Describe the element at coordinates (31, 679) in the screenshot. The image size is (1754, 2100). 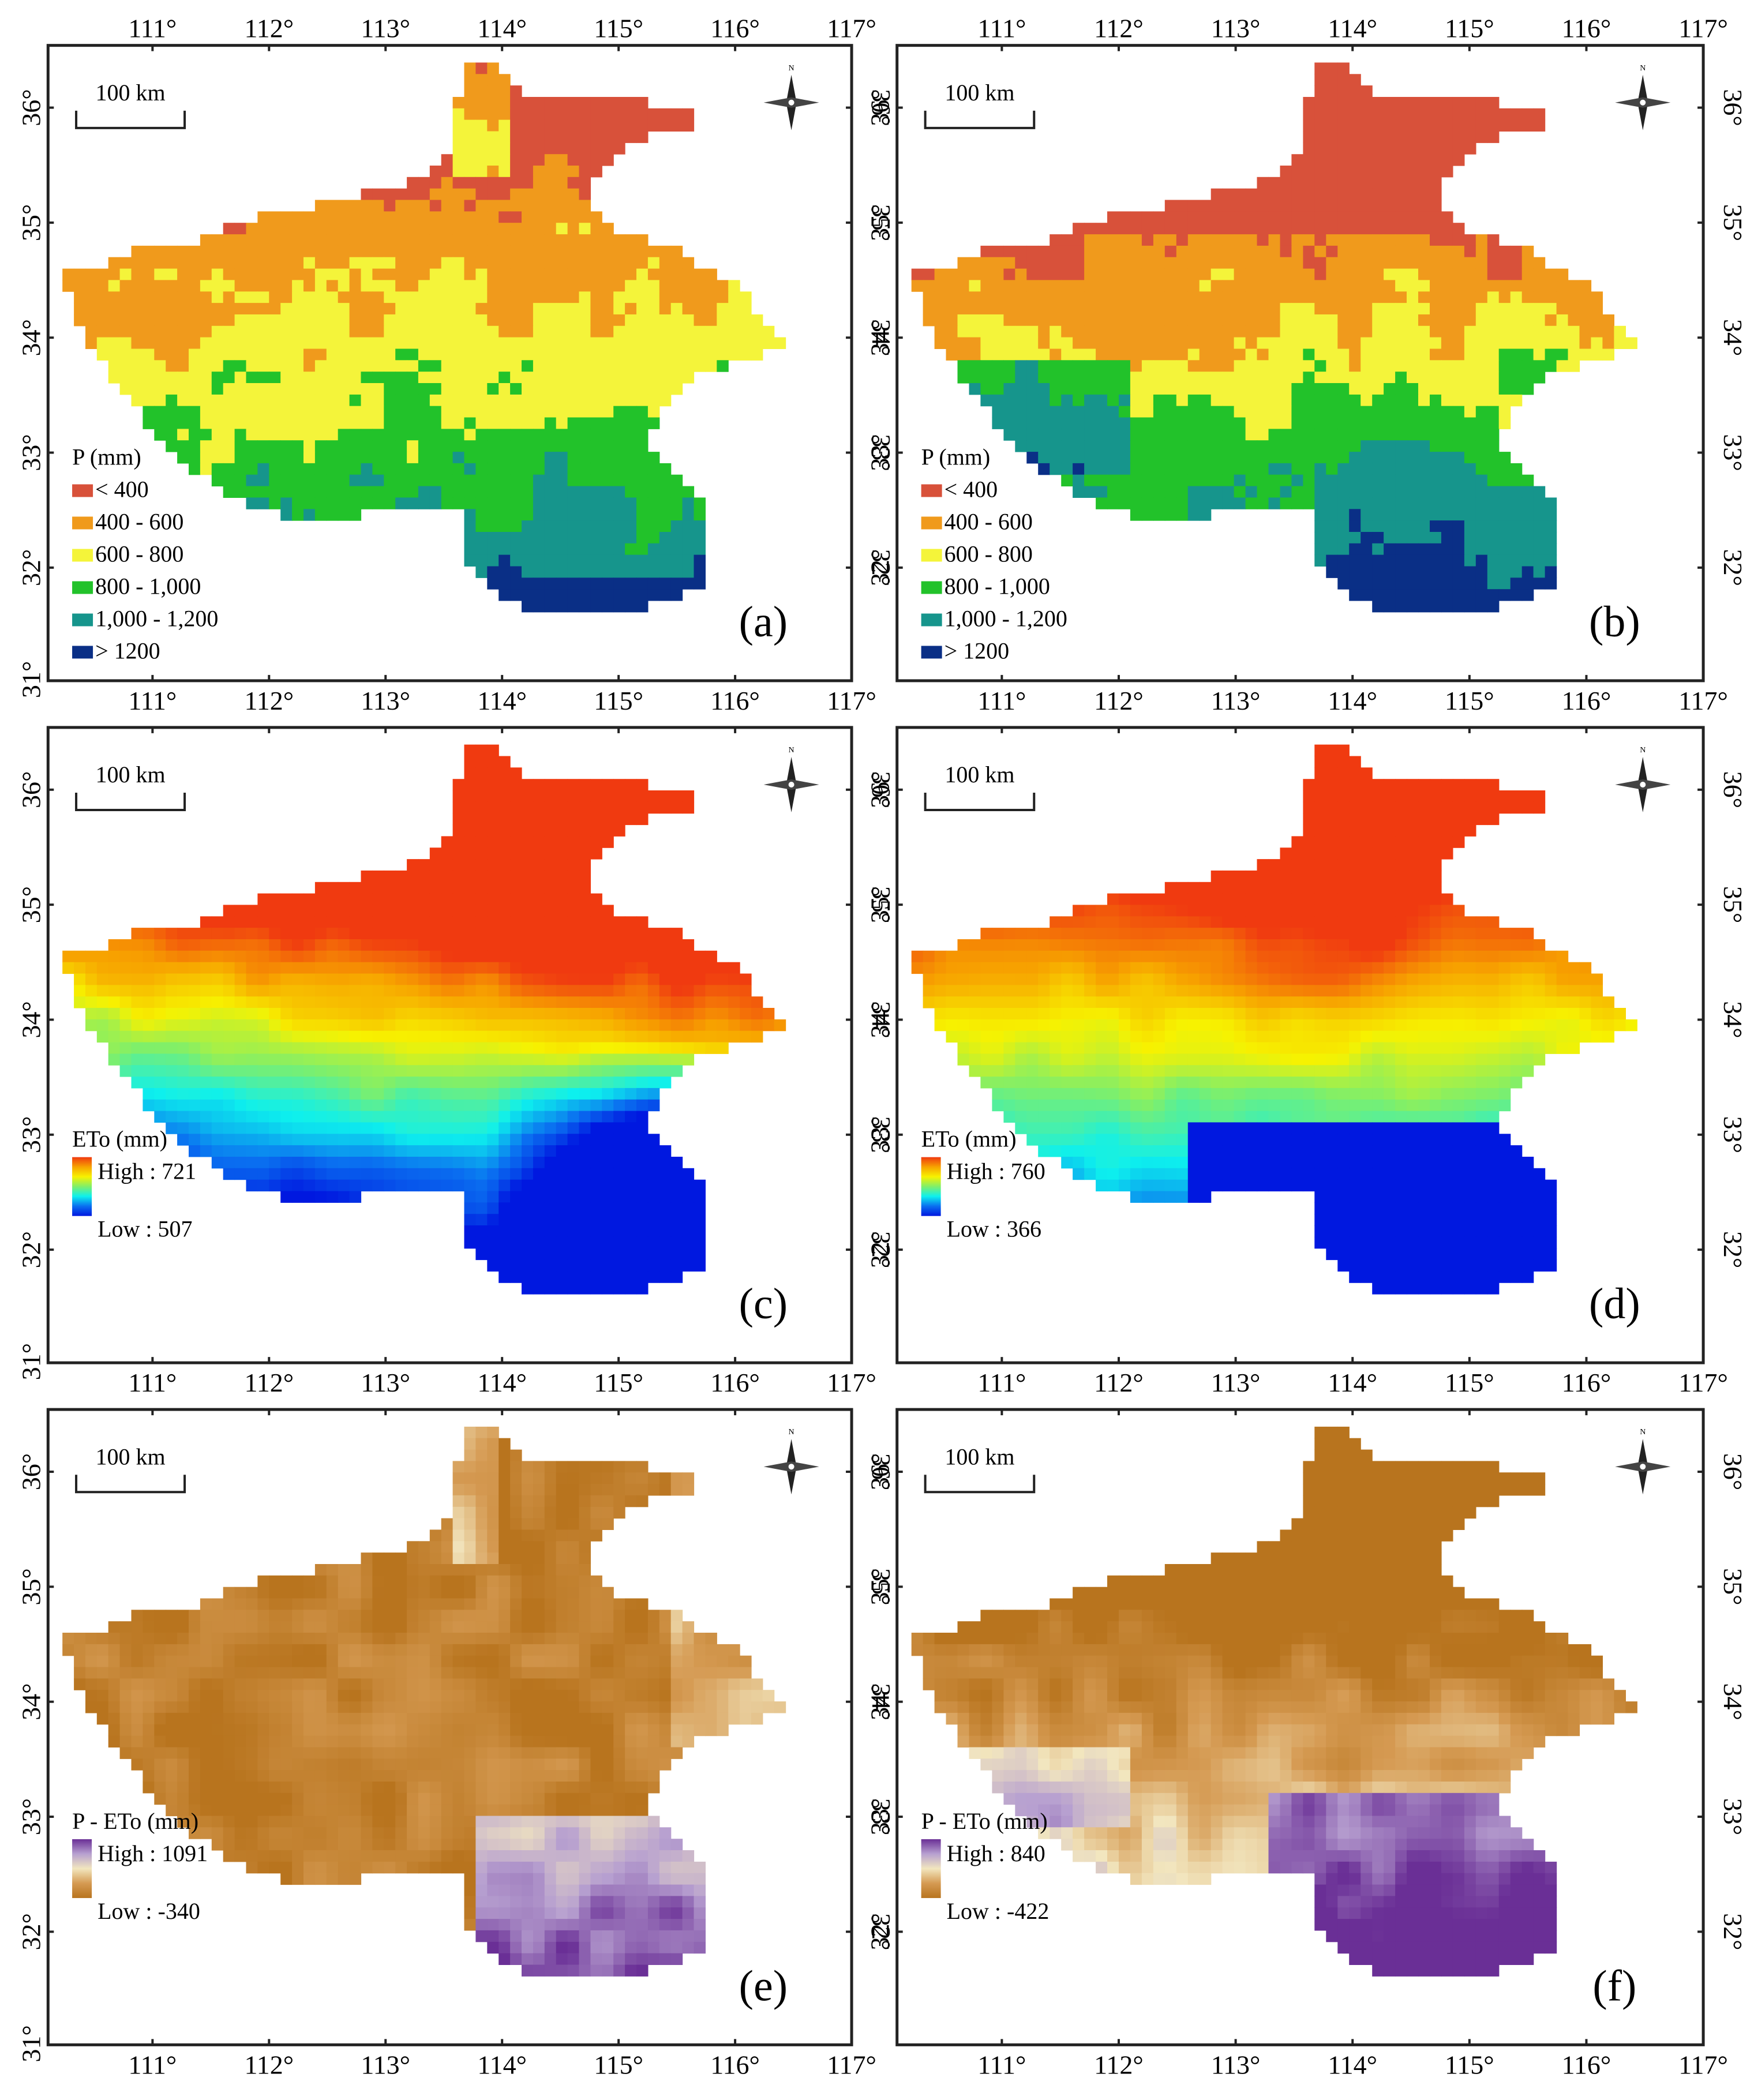
I see `left-axis-label-31: 31°` at that location.